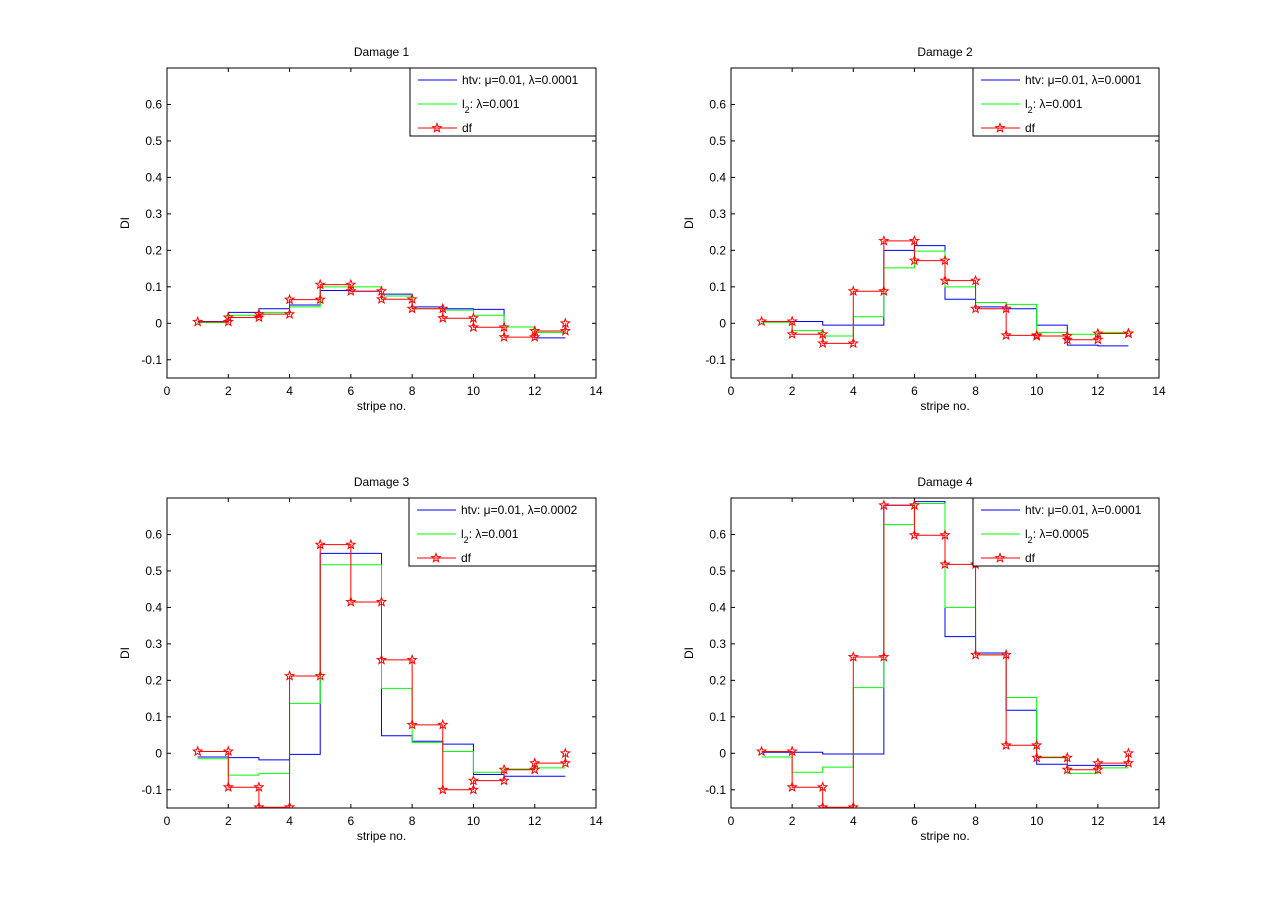 This screenshot has width=1281, height=908. What do you see at coordinates (158, 753) in the screenshot?
I see `y-tick-label: 0` at bounding box center [158, 753].